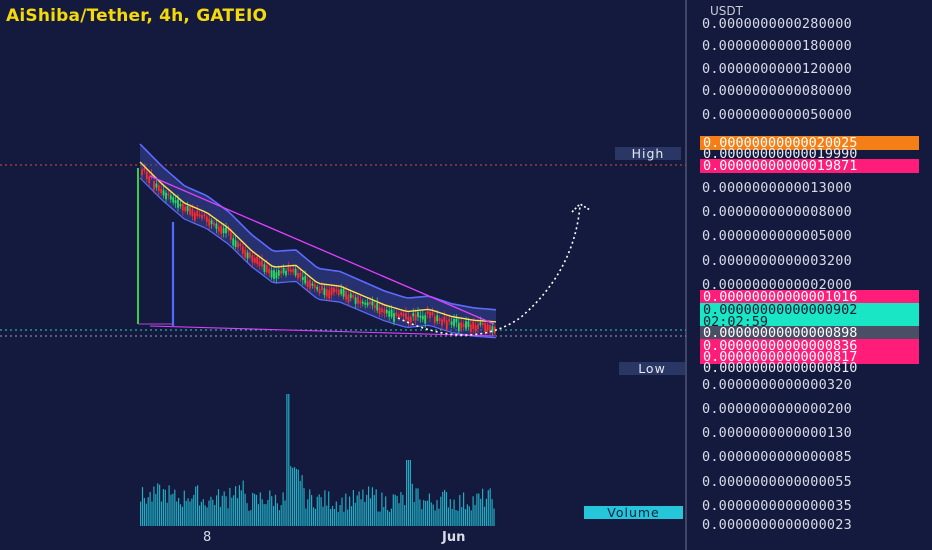 The image size is (932, 550). I want to click on chart-title: AiShiba/Tether, 4h, GATEIO, so click(137, 16).